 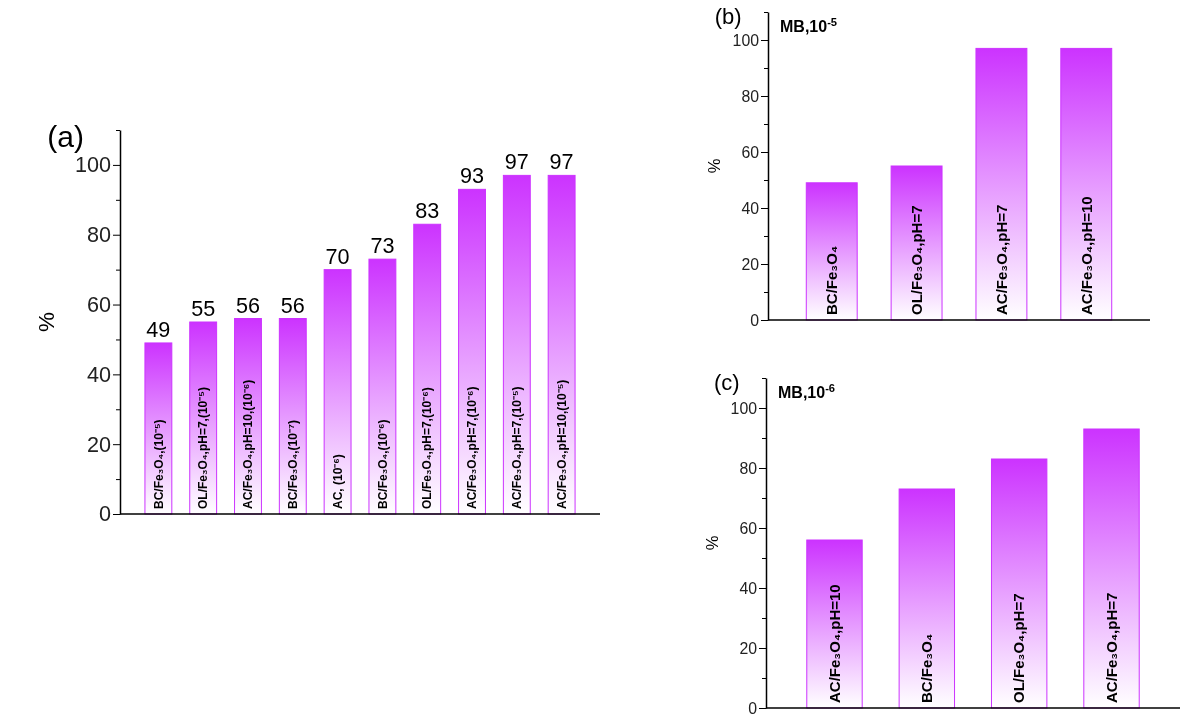 What do you see at coordinates (517, 447) in the screenshot?
I see `x-tick-label: AC/Fe₃O₄,pH=7,(10⁻⁵)` at bounding box center [517, 447].